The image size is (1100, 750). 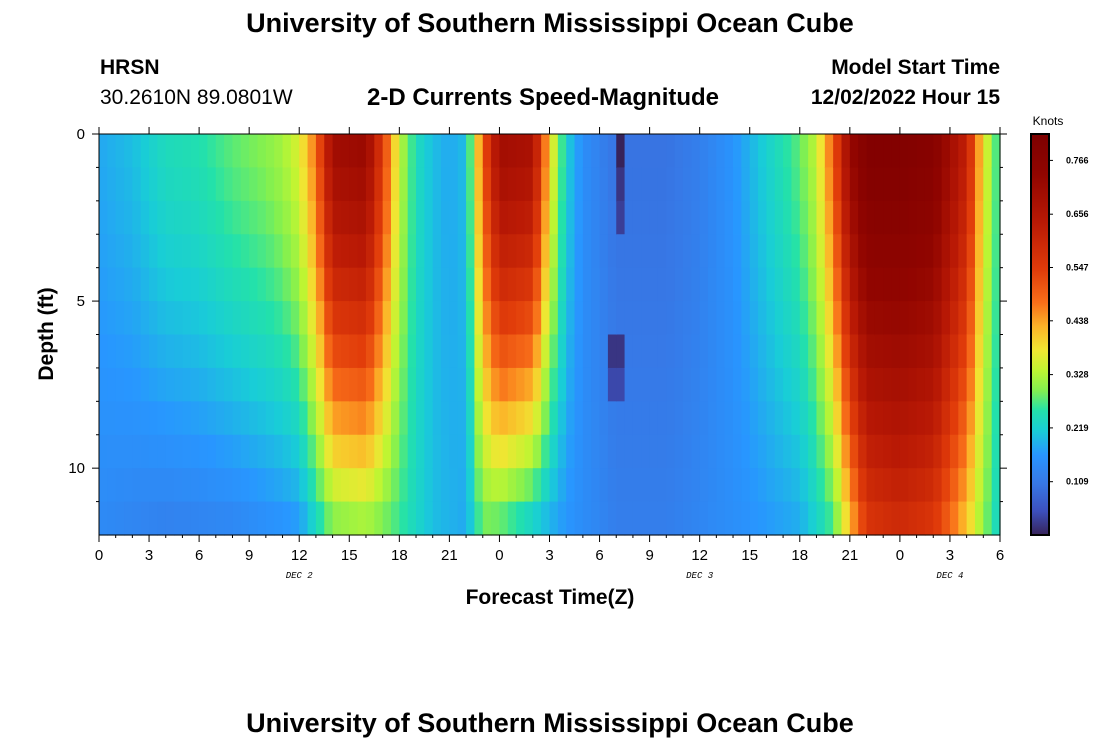 I want to click on colorbar-tick-label: 0.766, so click(x=1077, y=160).